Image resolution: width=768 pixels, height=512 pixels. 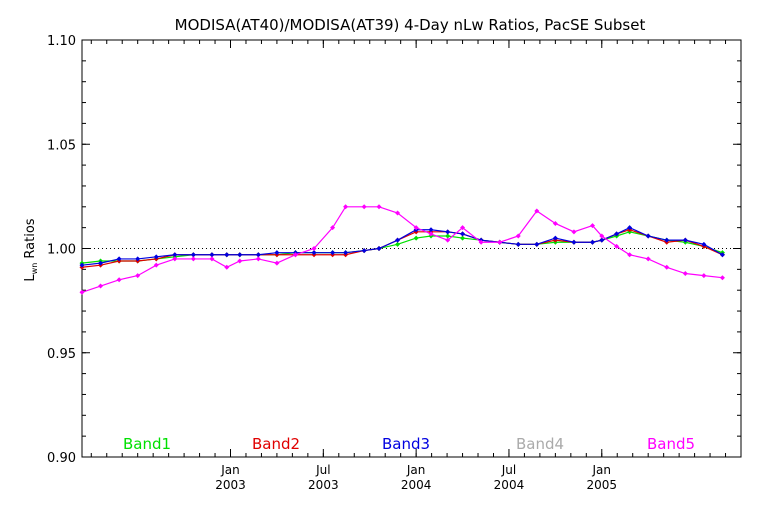 I want to click on y-tick-label: 0.95, so click(x=61, y=354).